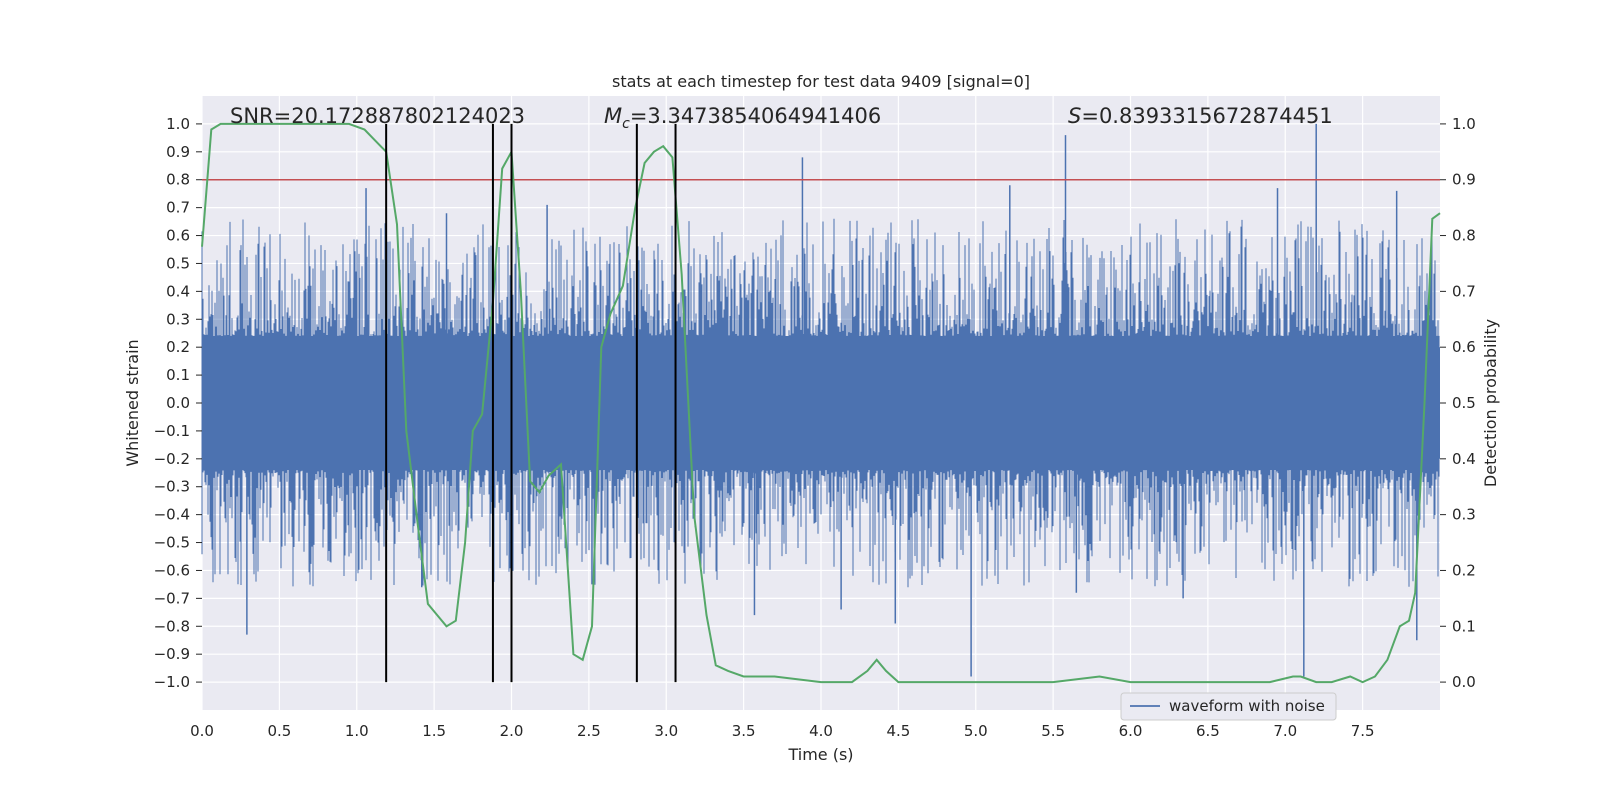  What do you see at coordinates (1464, 124) in the screenshot?
I see `y2-tick-label: 1.0` at bounding box center [1464, 124].